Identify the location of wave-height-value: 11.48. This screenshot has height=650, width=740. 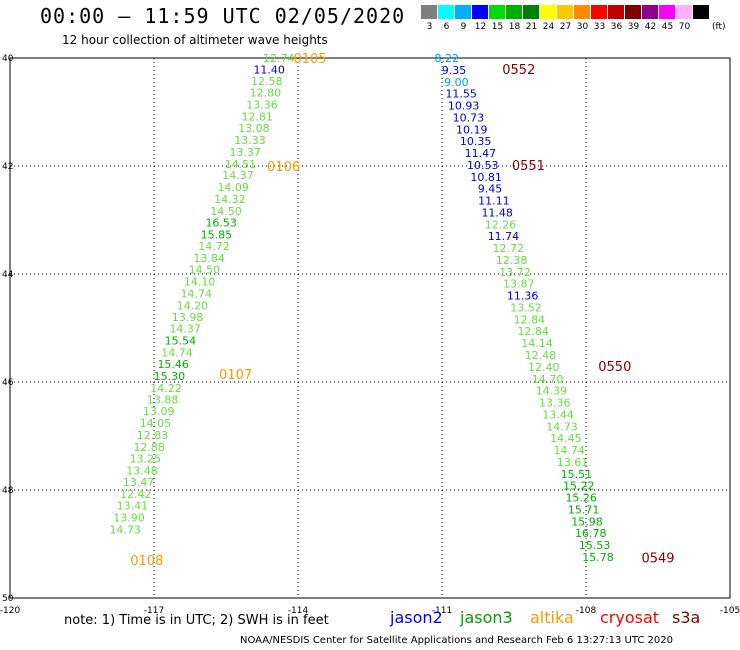
(497, 212).